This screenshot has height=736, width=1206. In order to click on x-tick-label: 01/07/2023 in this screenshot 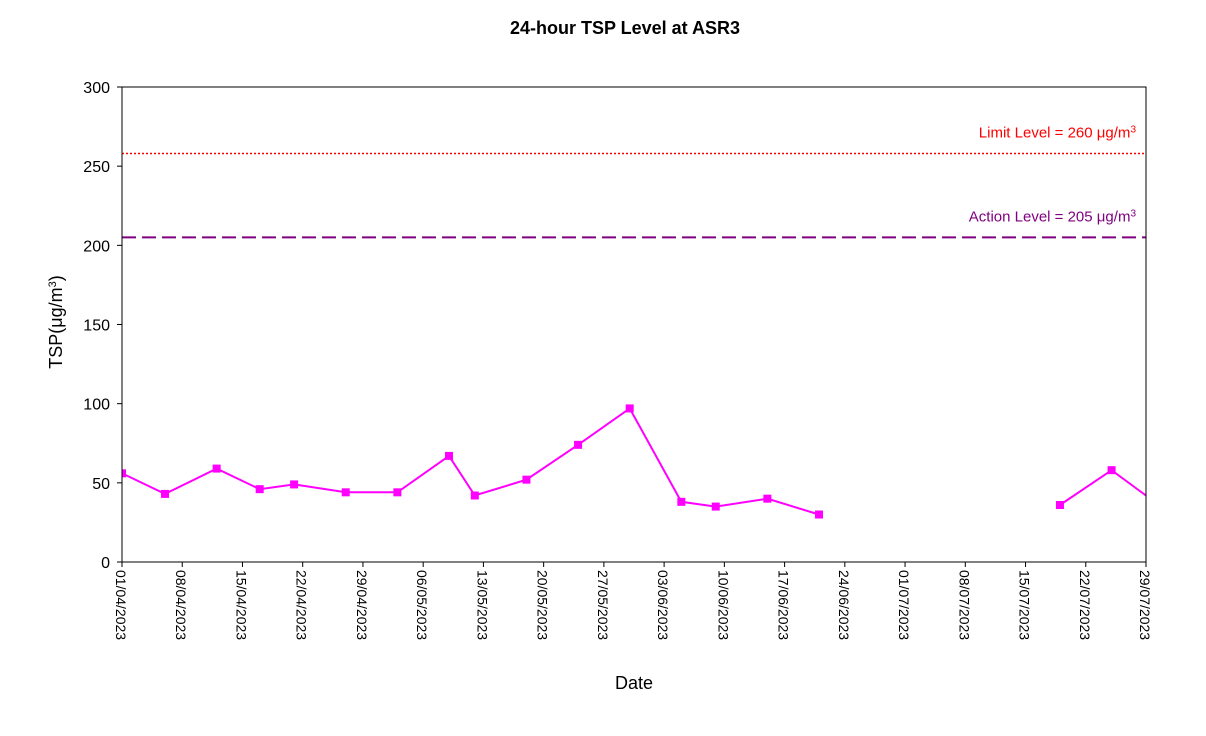, I will do `click(904, 605)`.